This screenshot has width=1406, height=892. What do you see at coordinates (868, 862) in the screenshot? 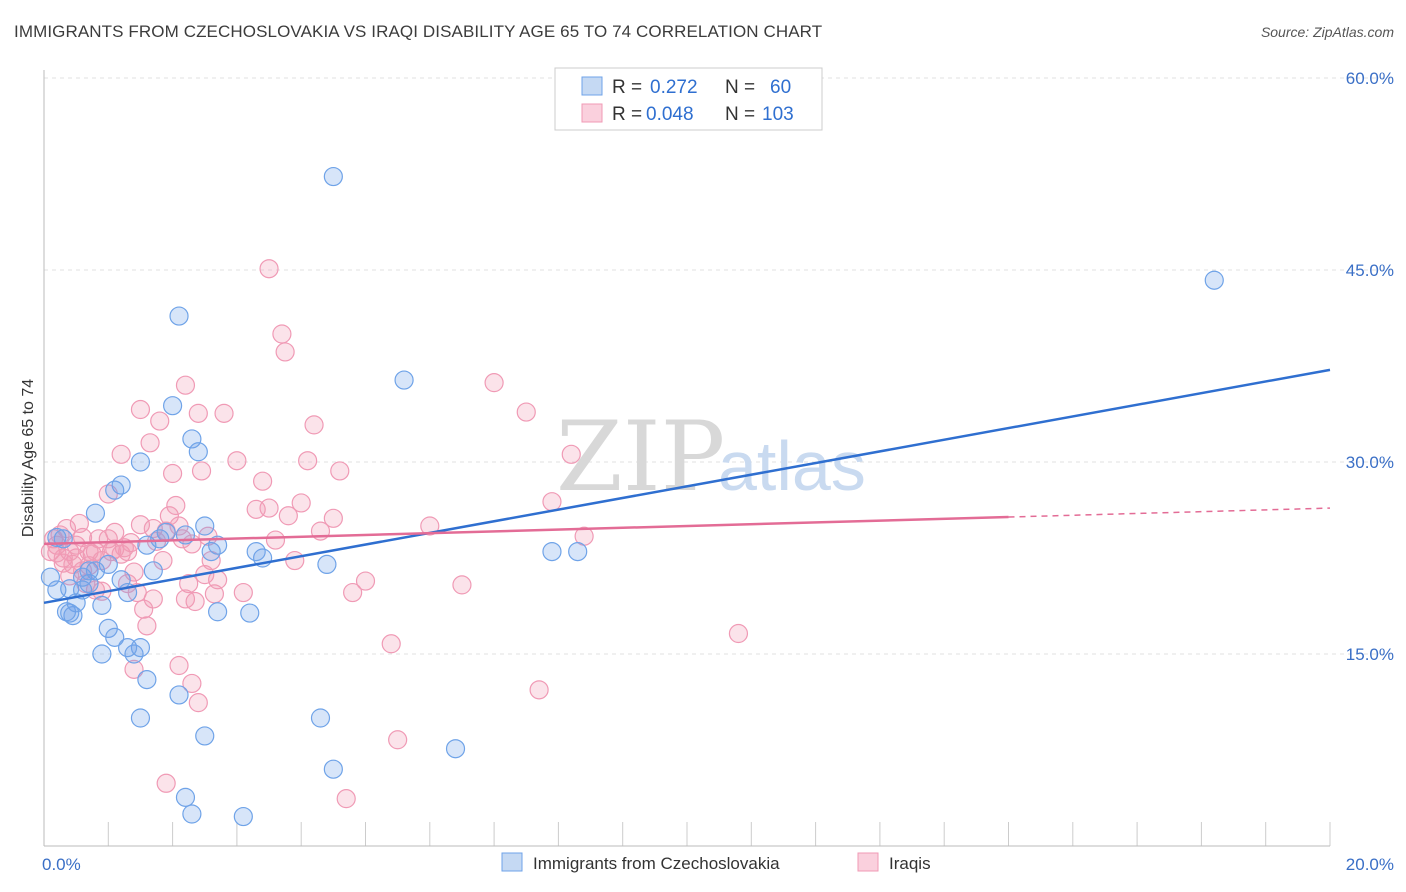
I see `bottom-legend-swatch-pink` at bounding box center [868, 862].